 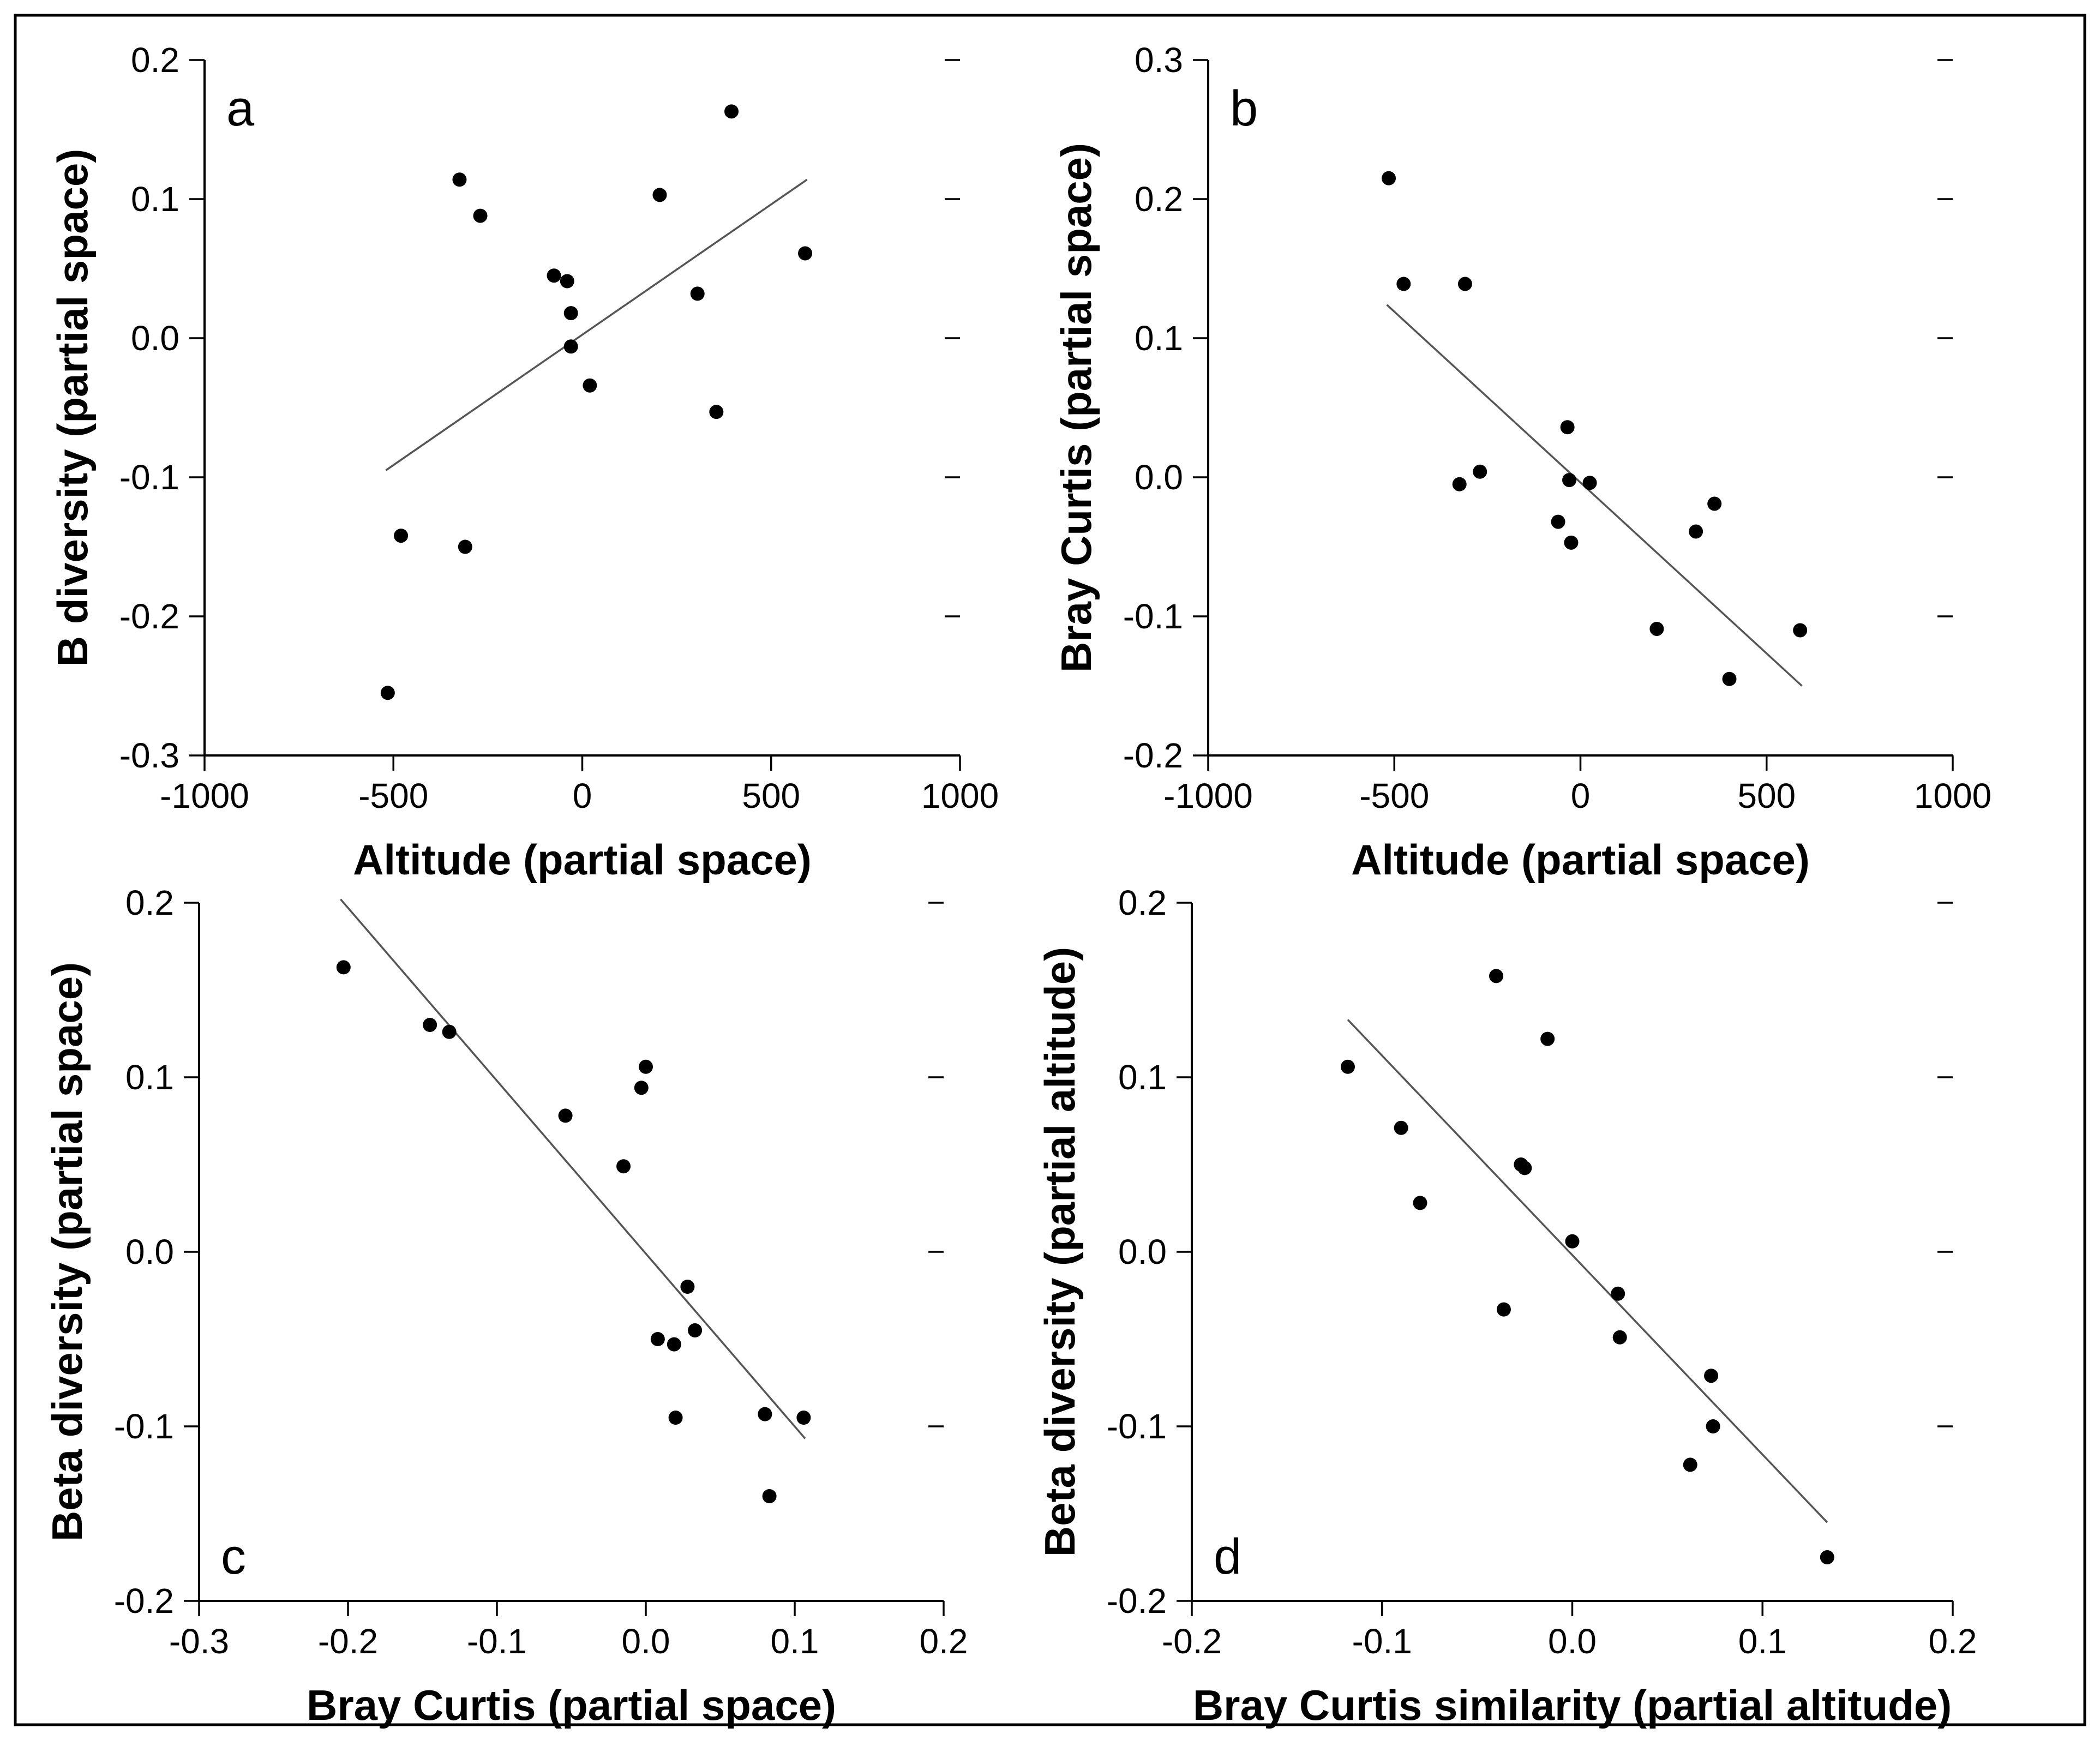 What do you see at coordinates (1076, 408) in the screenshot?
I see `y-axis-title: Bray Curtis (partial space)` at bounding box center [1076, 408].